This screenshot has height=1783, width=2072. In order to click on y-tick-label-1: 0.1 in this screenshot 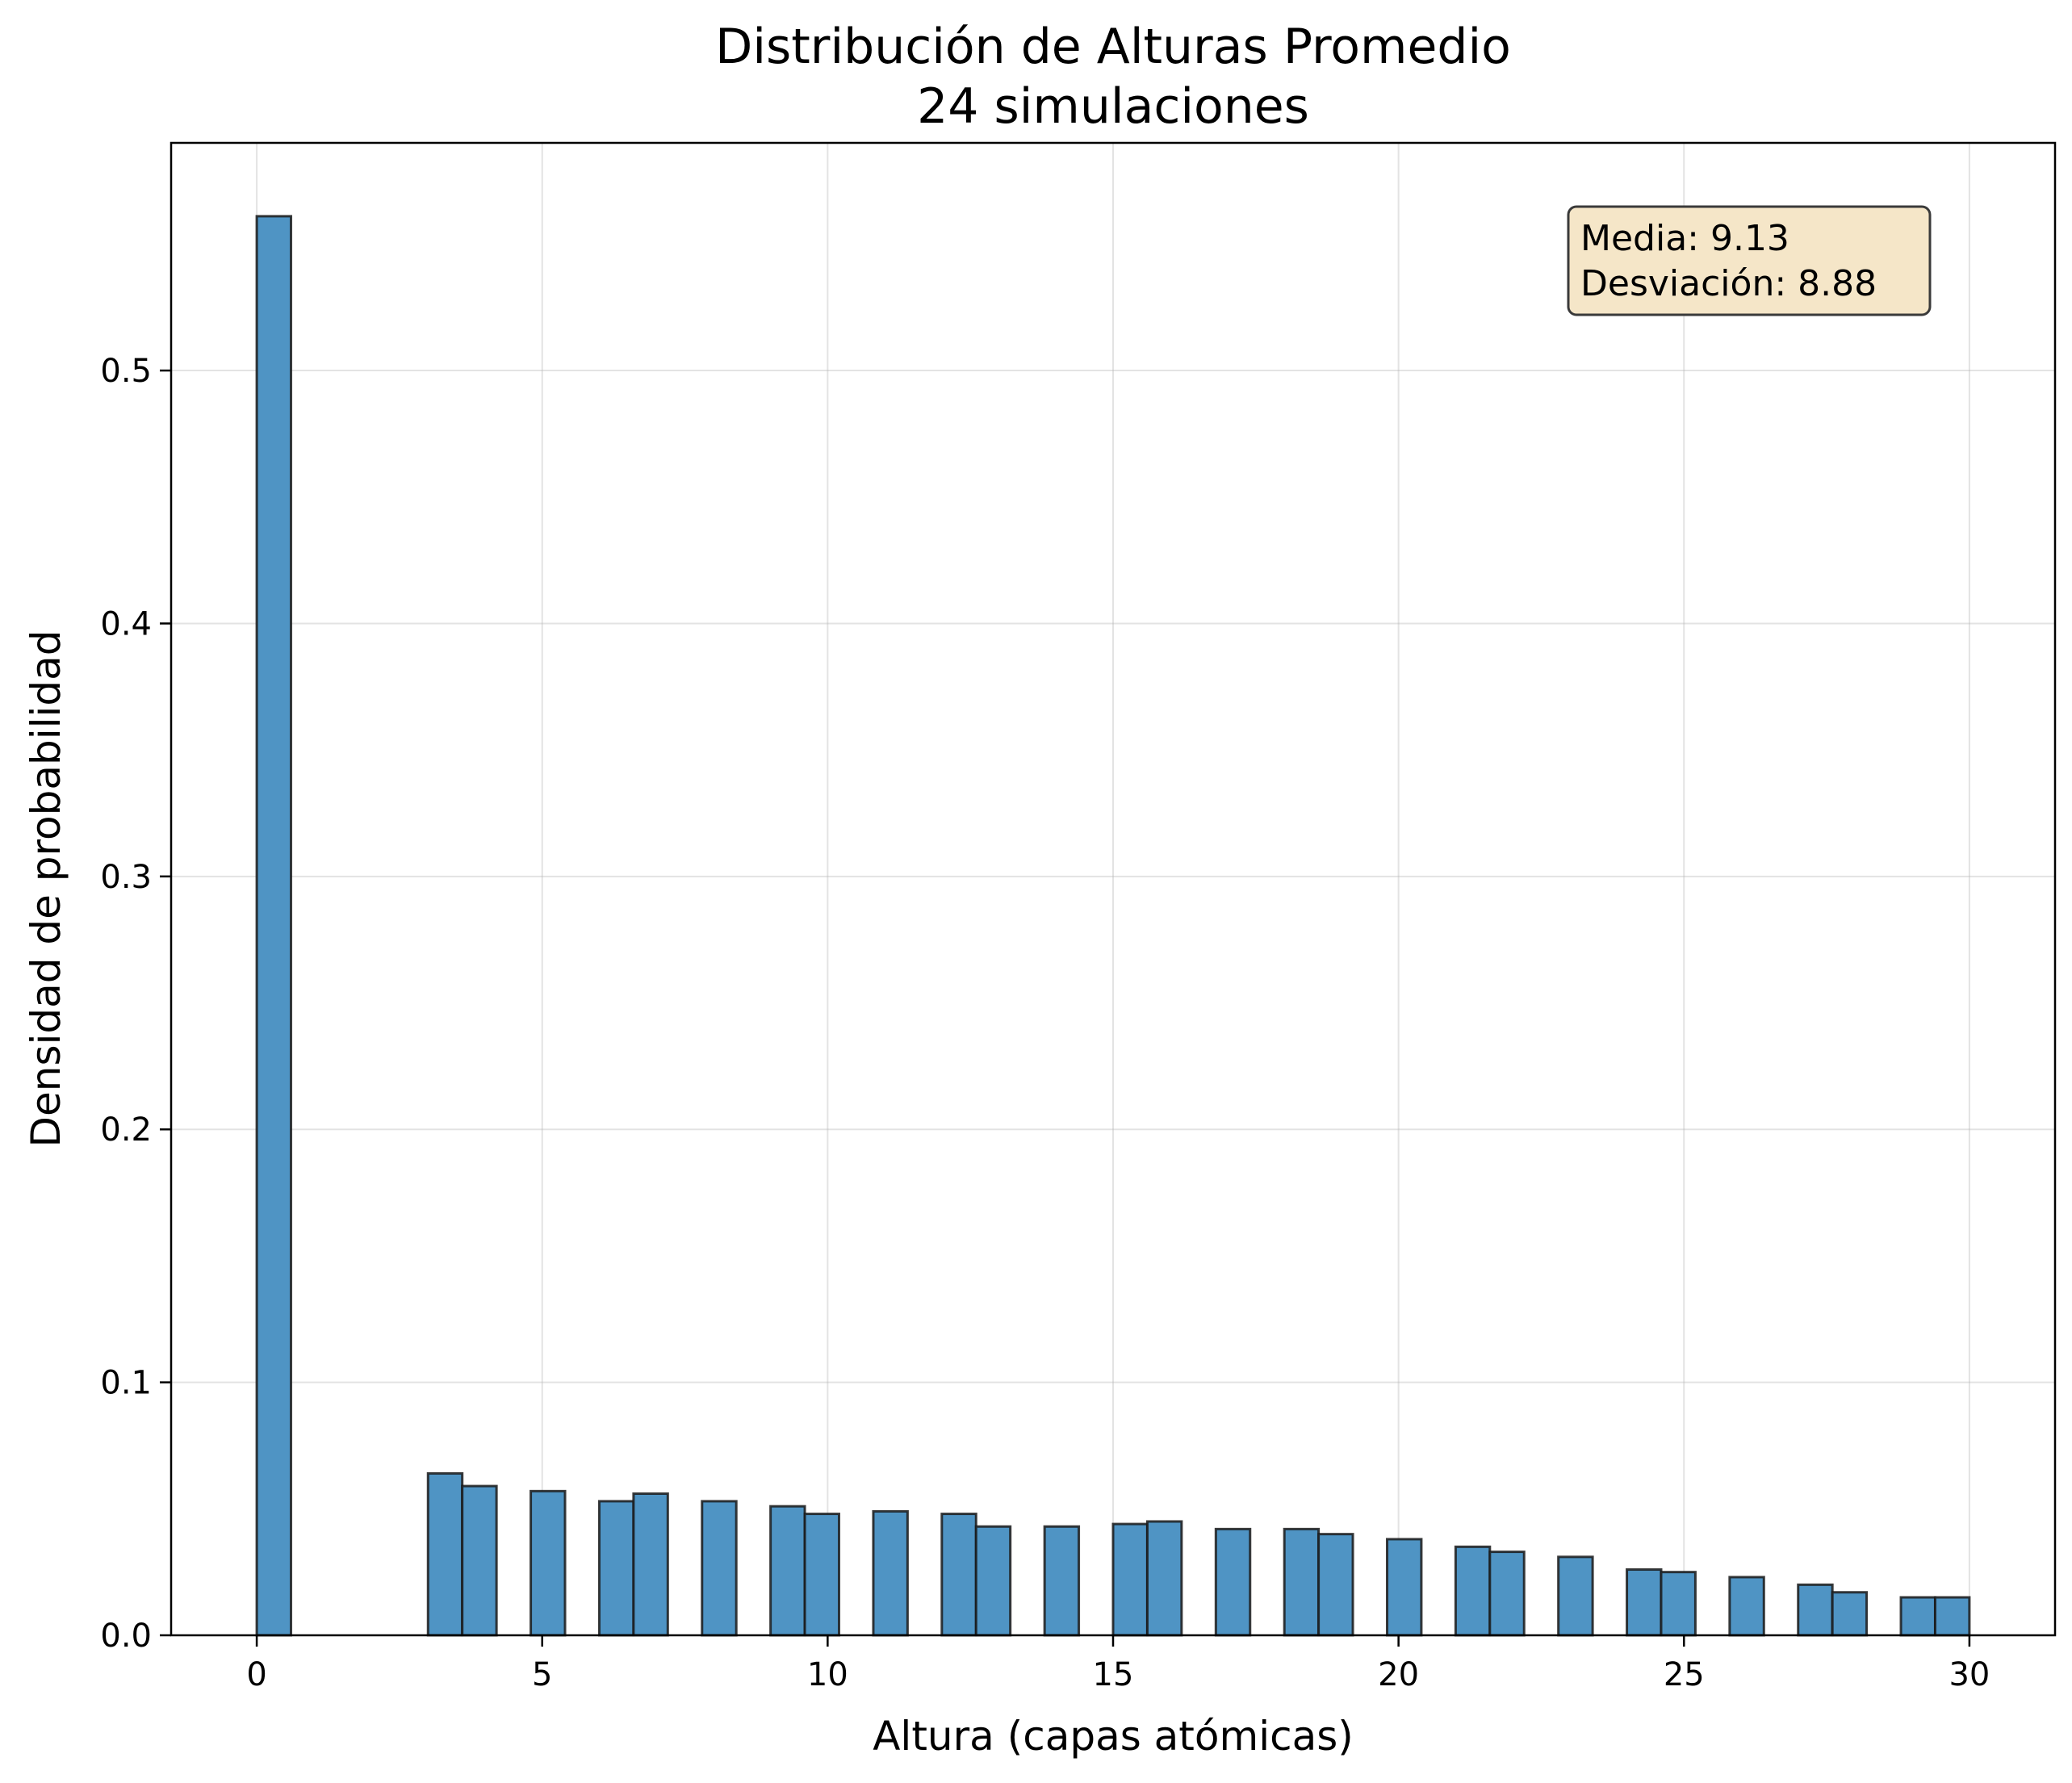, I will do `click(126, 1384)`.